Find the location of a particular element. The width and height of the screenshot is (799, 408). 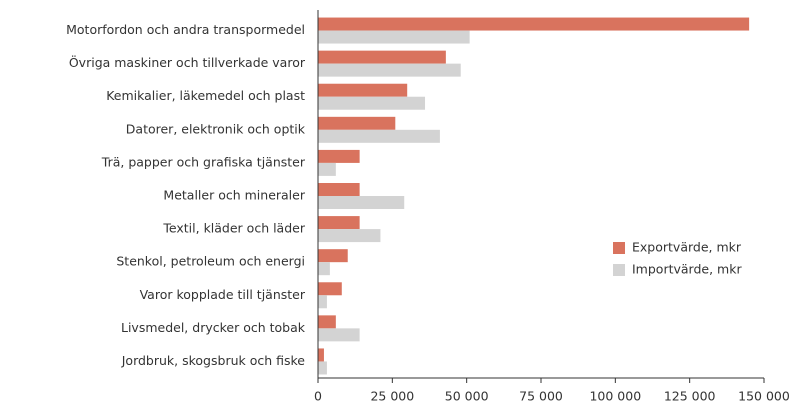

y-tick-label: Metaller och mineraler is located at coordinates (234, 195).